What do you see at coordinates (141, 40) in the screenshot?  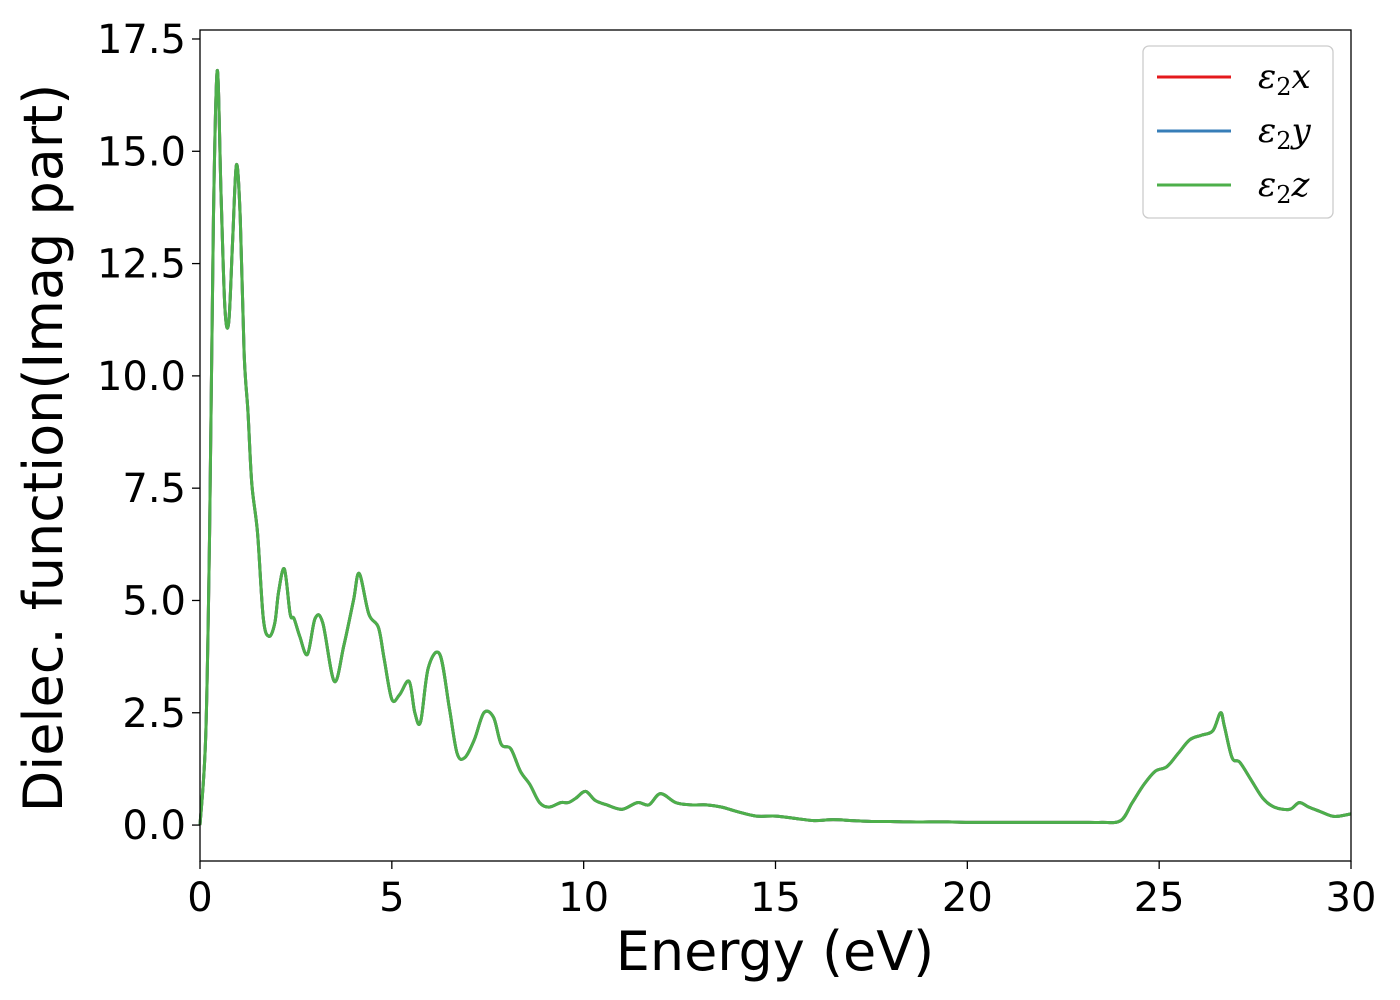 I see `y-tick-label: 17.5` at bounding box center [141, 40].